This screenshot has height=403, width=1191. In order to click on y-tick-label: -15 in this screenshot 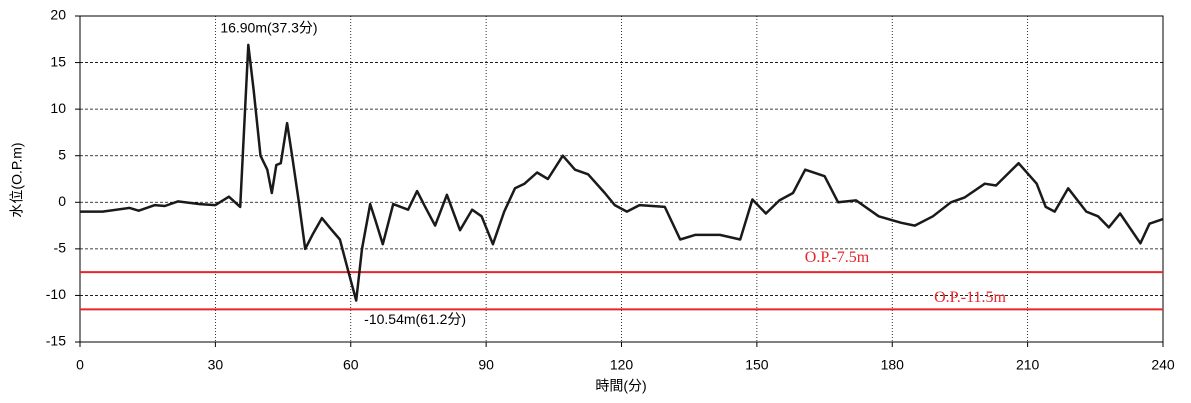, I will do `click(56, 341)`.